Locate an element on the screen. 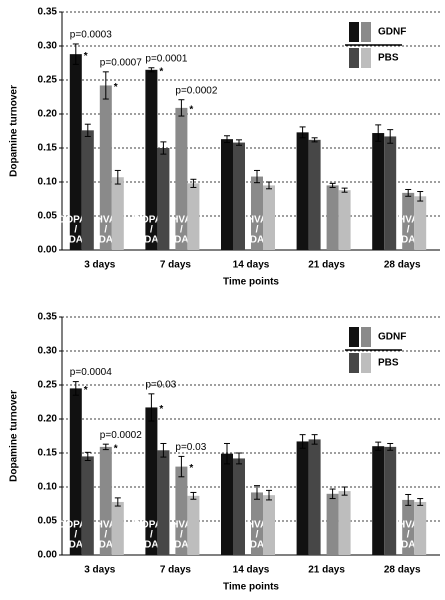  y-tick-label: 0.10 is located at coordinates (48, 182).